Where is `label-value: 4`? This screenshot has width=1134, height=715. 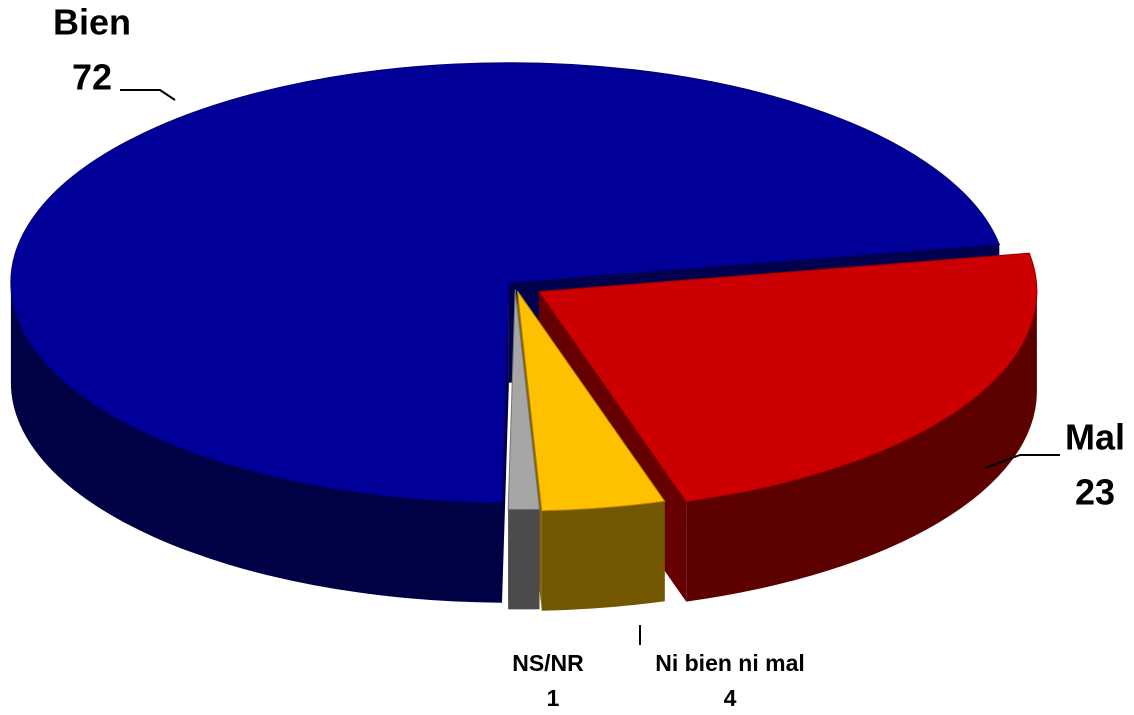
label-value: 4 is located at coordinates (730, 698).